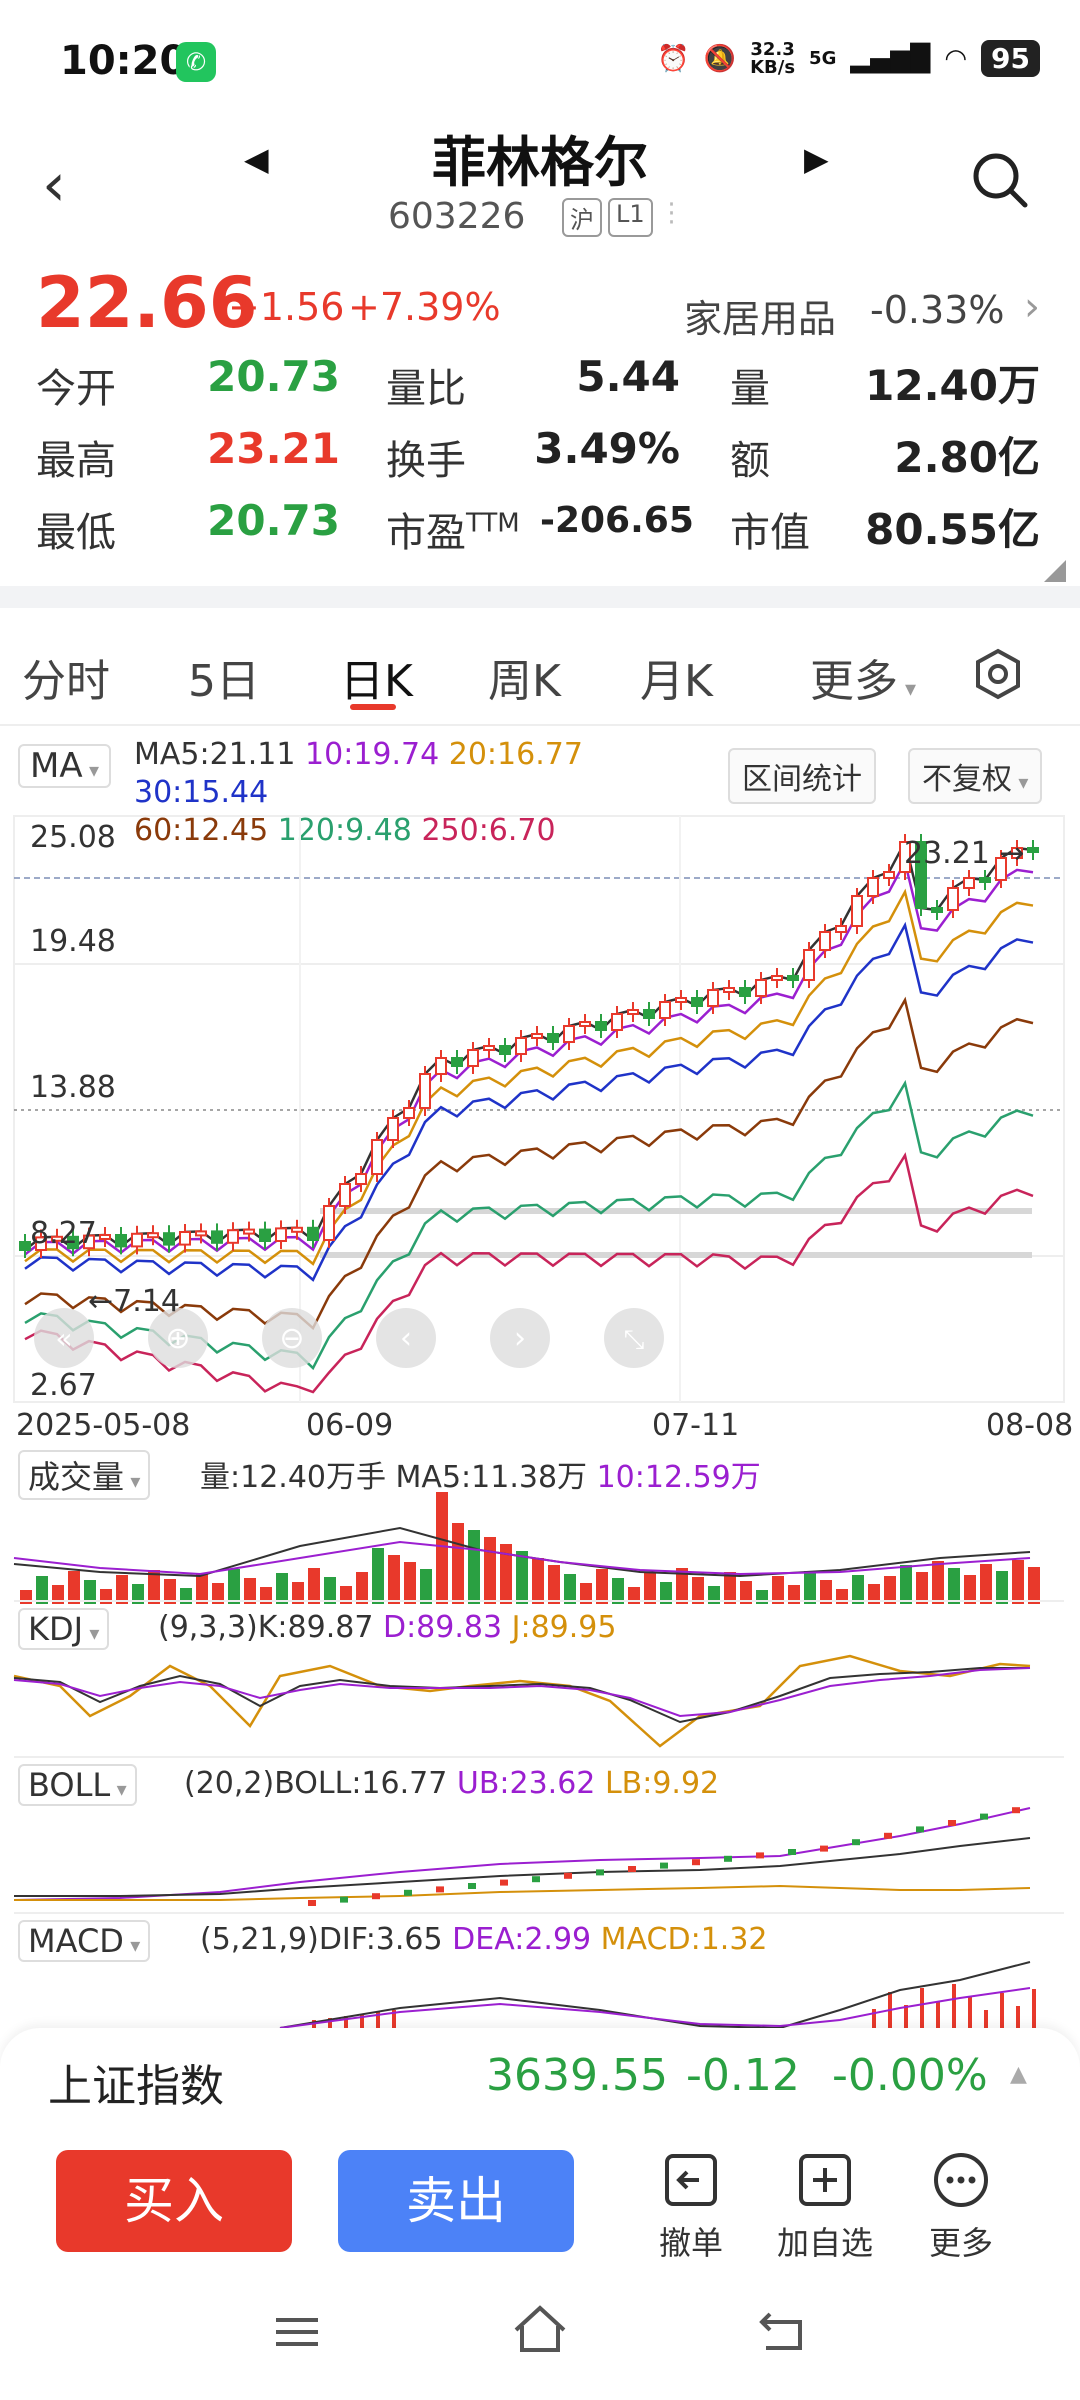 The width and height of the screenshot is (1080, 2400). I want to click on macd-chart, so click(540, 1990).